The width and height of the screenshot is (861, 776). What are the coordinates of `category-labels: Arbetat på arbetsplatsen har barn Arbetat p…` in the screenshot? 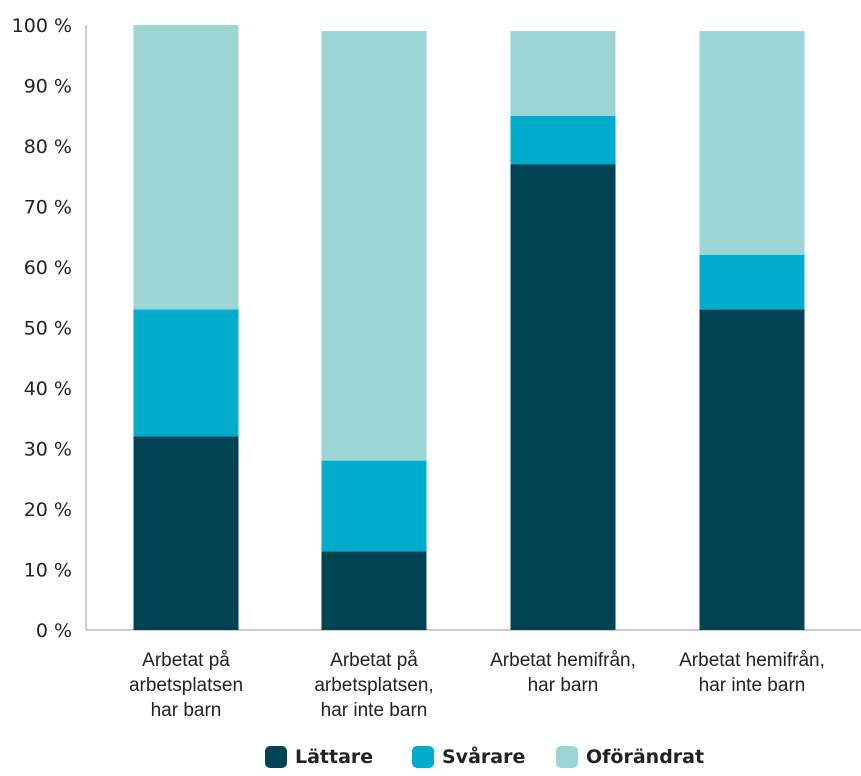 It's located at (477, 685).